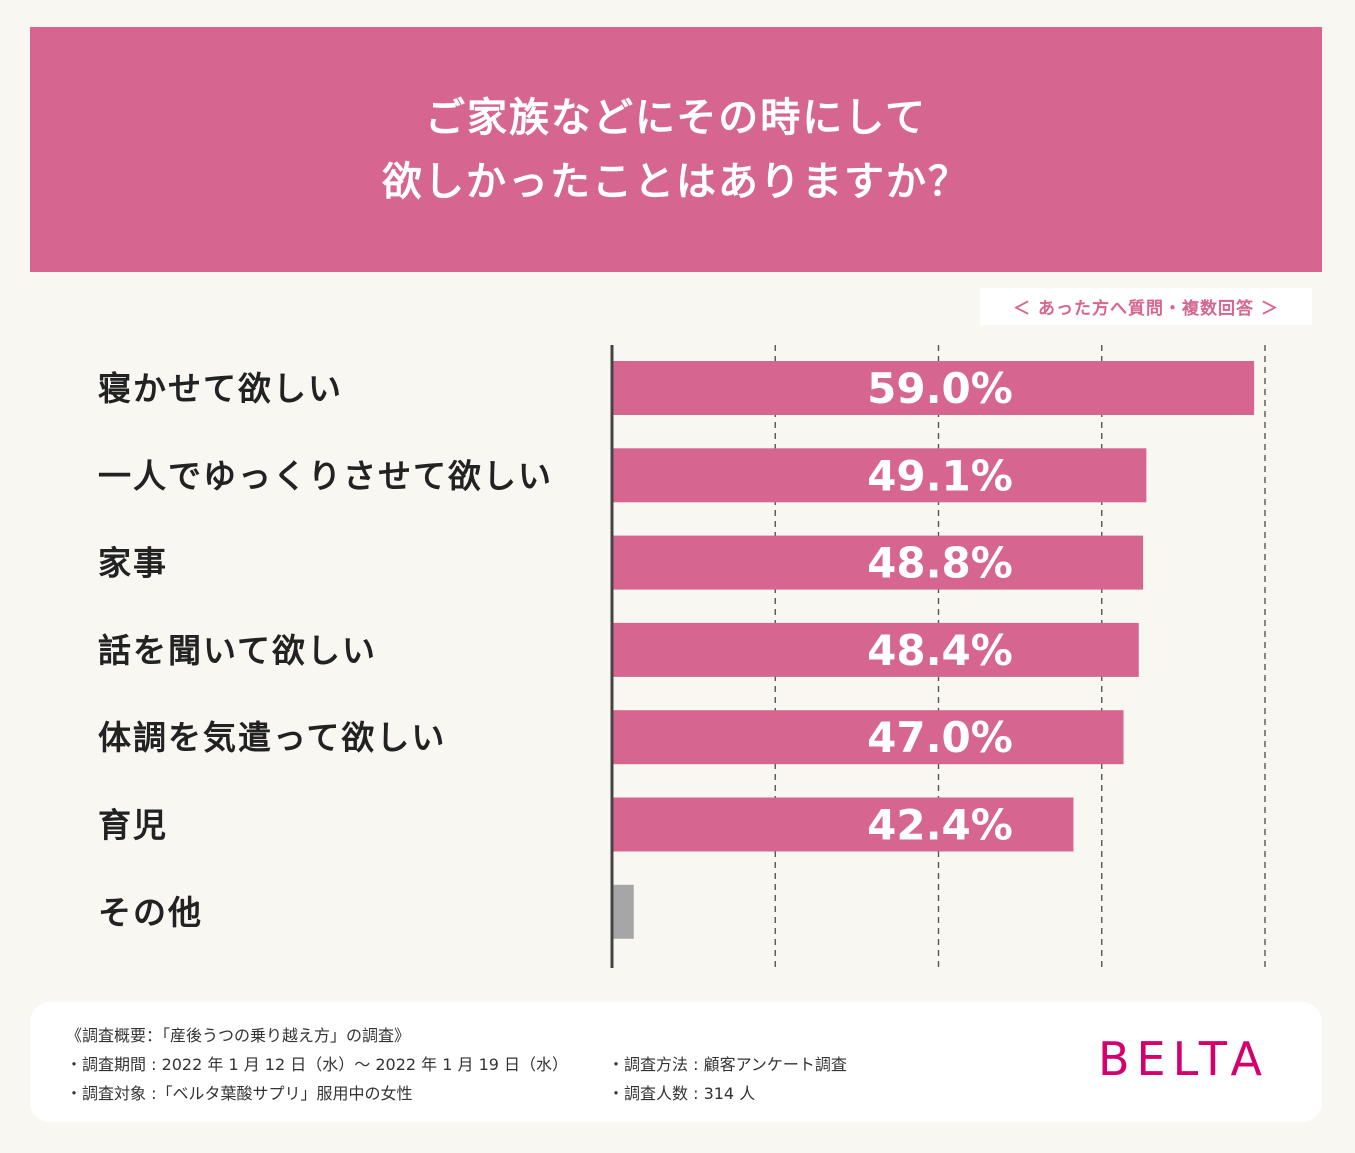 The image size is (1355, 1153). I want to click on survey-summary-title: 《調査概要：「産後うつの乗り越え方」の調査》, so click(238, 1035).